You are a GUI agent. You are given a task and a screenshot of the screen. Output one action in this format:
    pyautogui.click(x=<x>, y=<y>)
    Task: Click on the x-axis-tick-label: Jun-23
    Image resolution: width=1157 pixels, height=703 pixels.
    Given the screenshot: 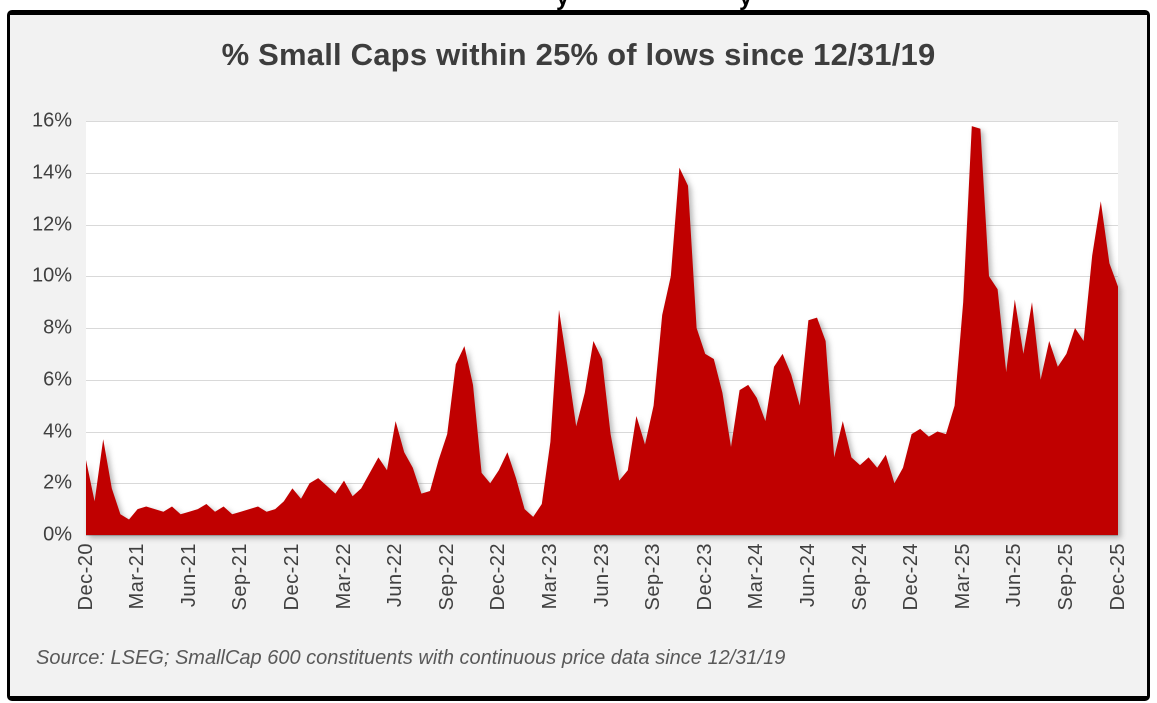 What is the action you would take?
    pyautogui.click(x=602, y=577)
    